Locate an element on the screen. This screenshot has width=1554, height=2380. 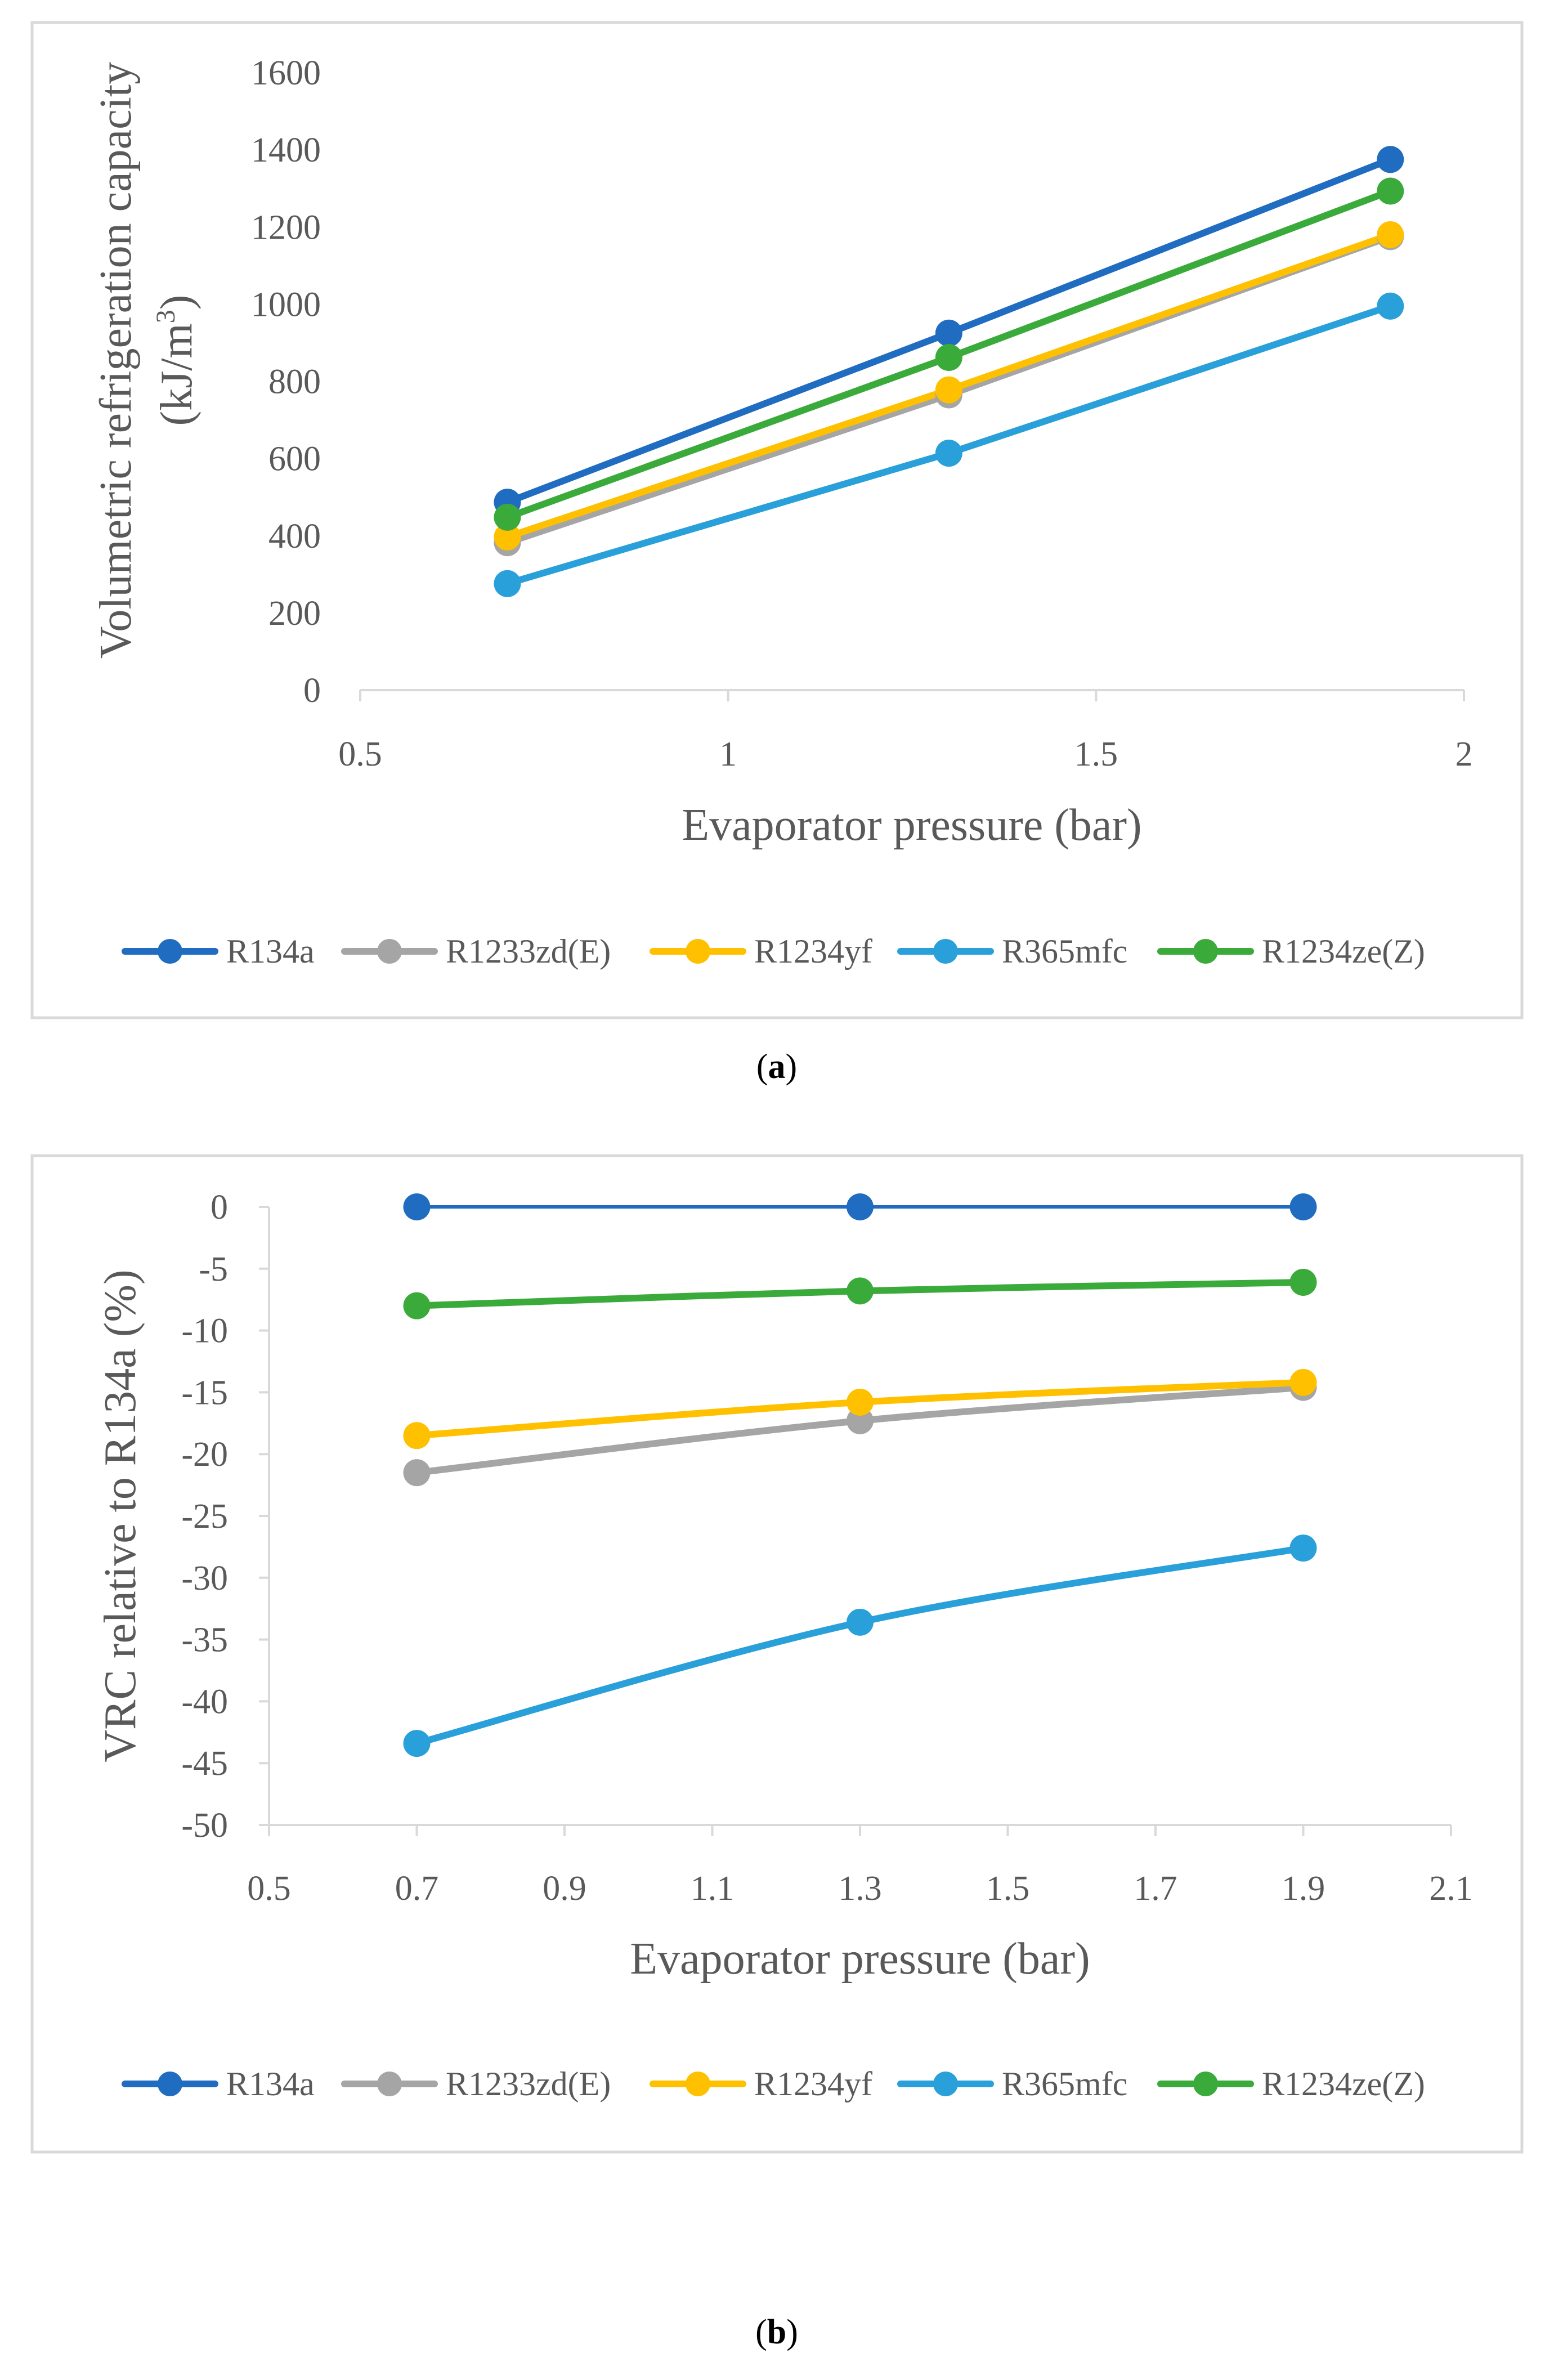
chart-b-x-axis-title: Evaporator pressure (bar) is located at coordinates (860, 1959).